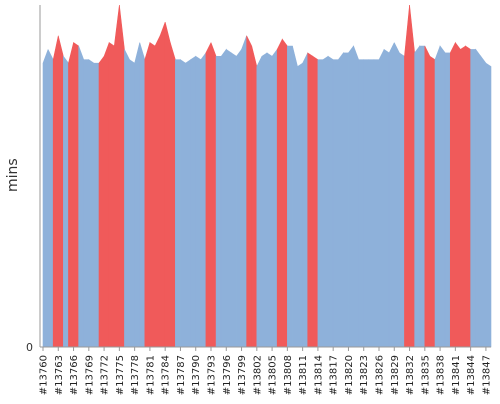 Image resolution: width=500 pixels, height=404 pixels. Describe the element at coordinates (303, 375) in the screenshot. I see `x-tick-label: #13811` at that location.